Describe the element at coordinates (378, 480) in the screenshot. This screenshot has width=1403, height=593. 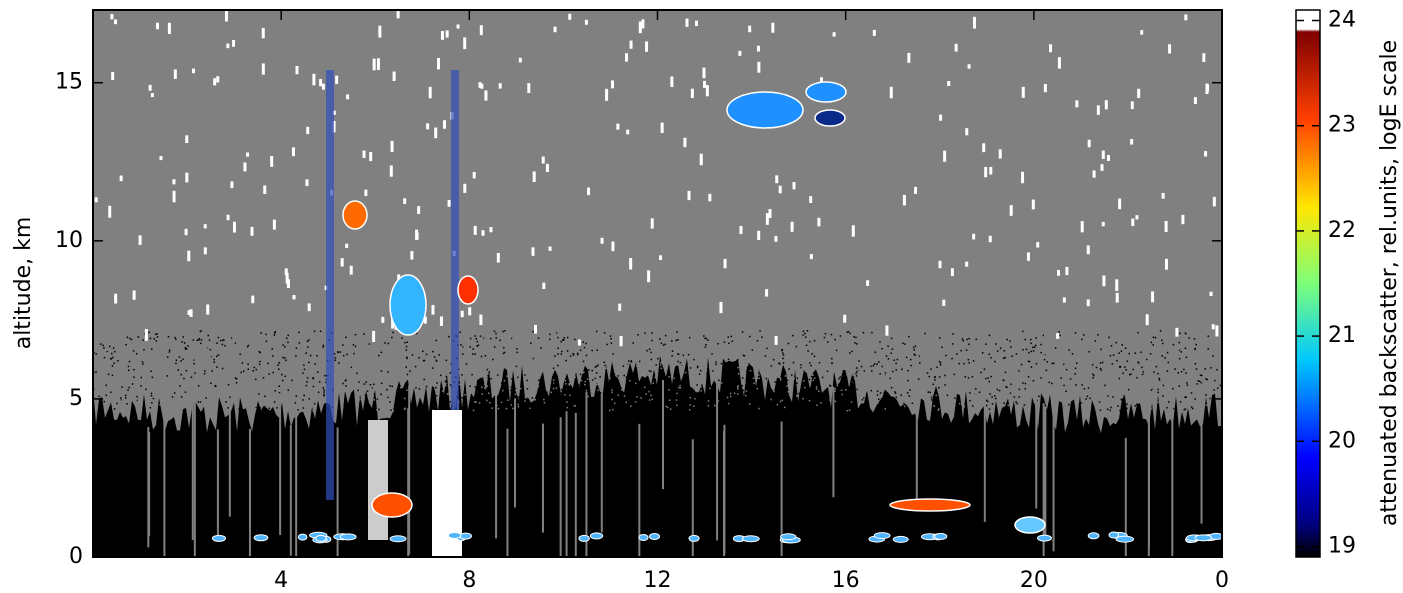
I see `white-column` at that location.